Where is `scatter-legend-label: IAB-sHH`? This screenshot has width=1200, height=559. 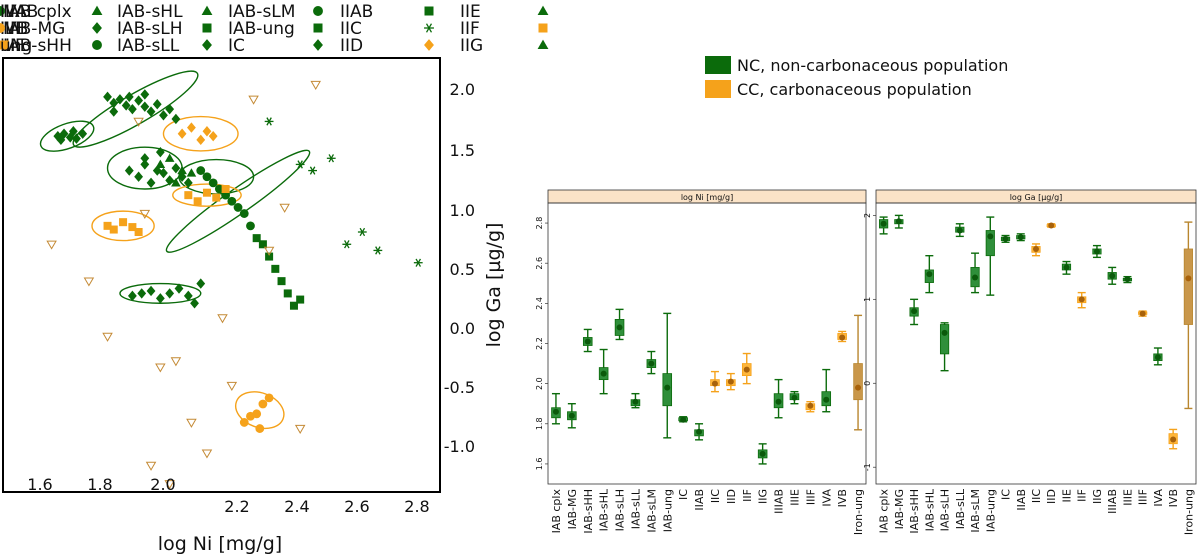
scatter-legend-label: IAB-sHH is located at coordinates (37, 46).